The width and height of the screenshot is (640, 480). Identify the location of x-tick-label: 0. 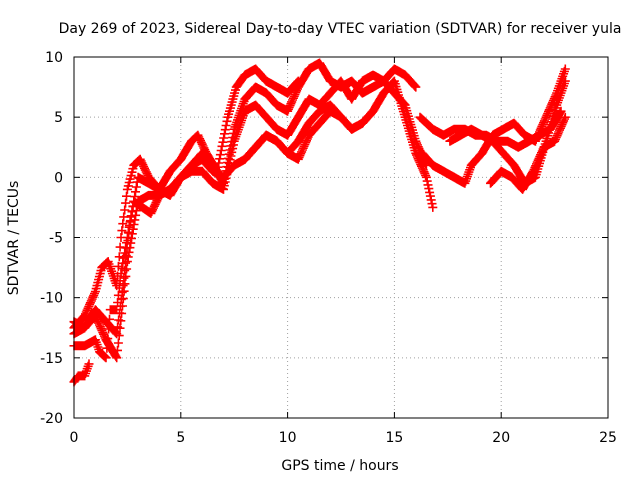
(74, 438).